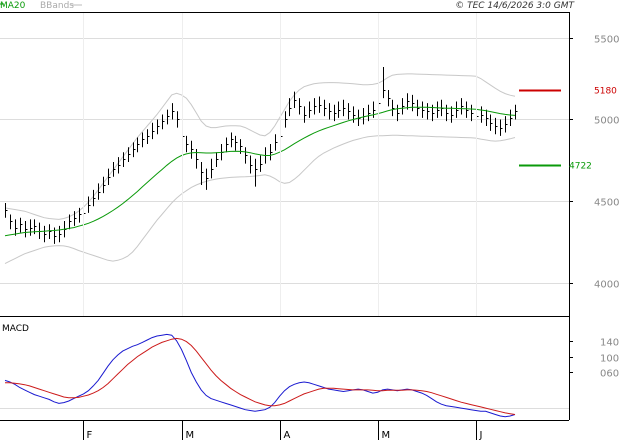 Image resolution: width=627 pixels, height=440 pixels. Describe the element at coordinates (606, 121) in the screenshot. I see `price-tick-label: 5000` at that location.